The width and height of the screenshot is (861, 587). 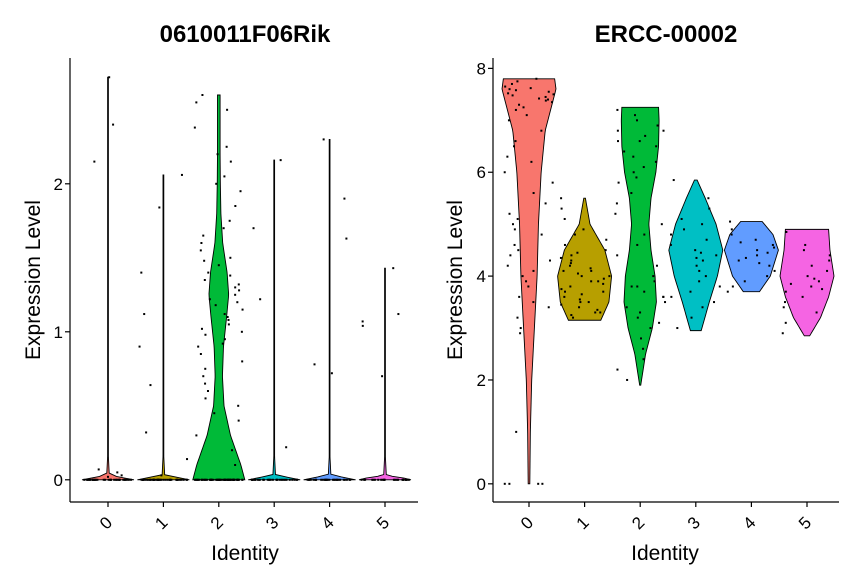 What do you see at coordinates (58, 332) in the screenshot?
I see `y-tick-label-left-1: 1` at bounding box center [58, 332].